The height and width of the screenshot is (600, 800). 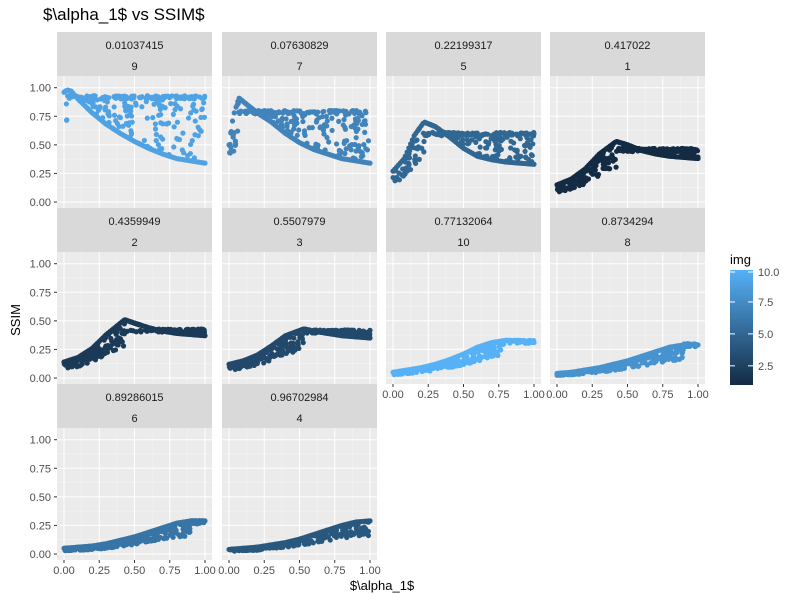 I want to click on strip-label-img: 3, so click(x=299, y=243).